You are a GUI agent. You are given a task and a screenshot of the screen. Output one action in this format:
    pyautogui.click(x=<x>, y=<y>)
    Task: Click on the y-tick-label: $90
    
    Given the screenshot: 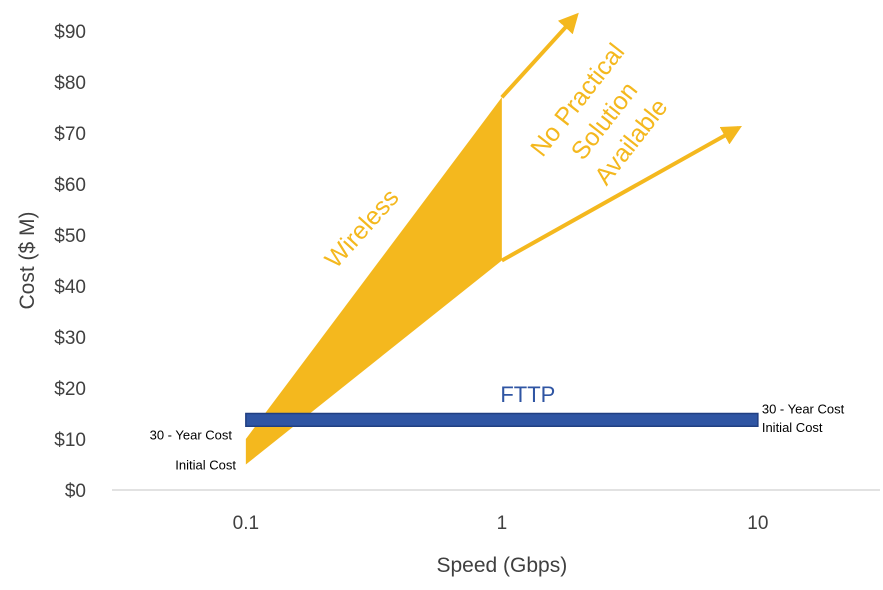 What is the action you would take?
    pyautogui.click(x=70, y=32)
    